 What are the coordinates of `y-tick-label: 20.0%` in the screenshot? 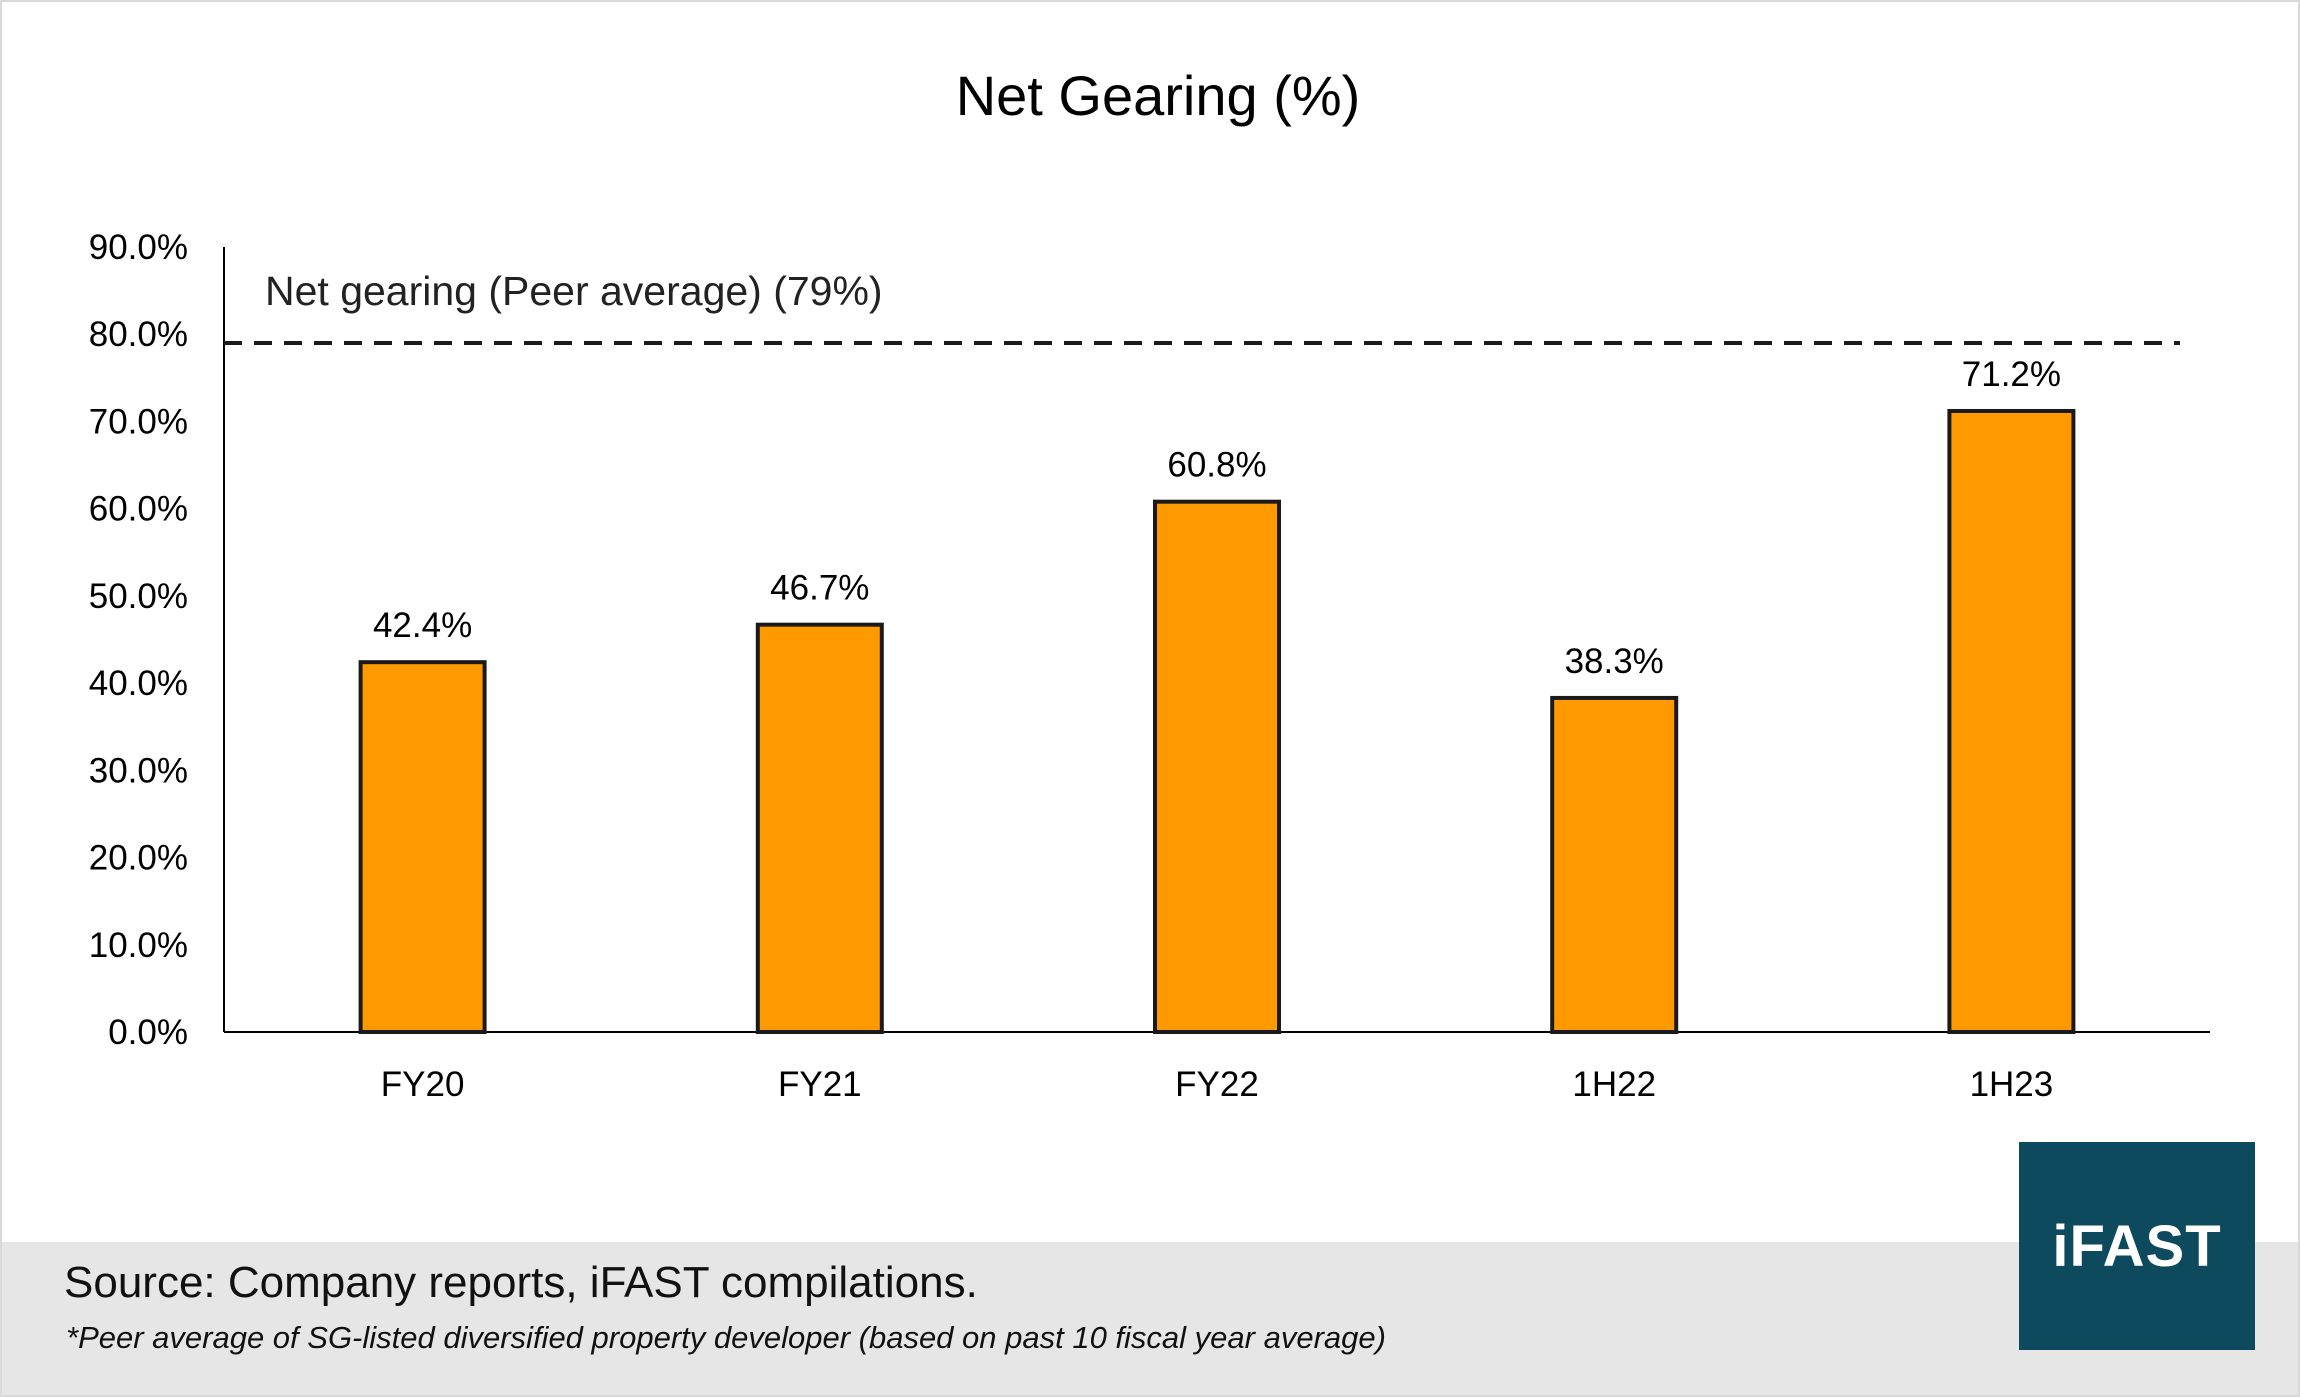 It's located at (138, 858).